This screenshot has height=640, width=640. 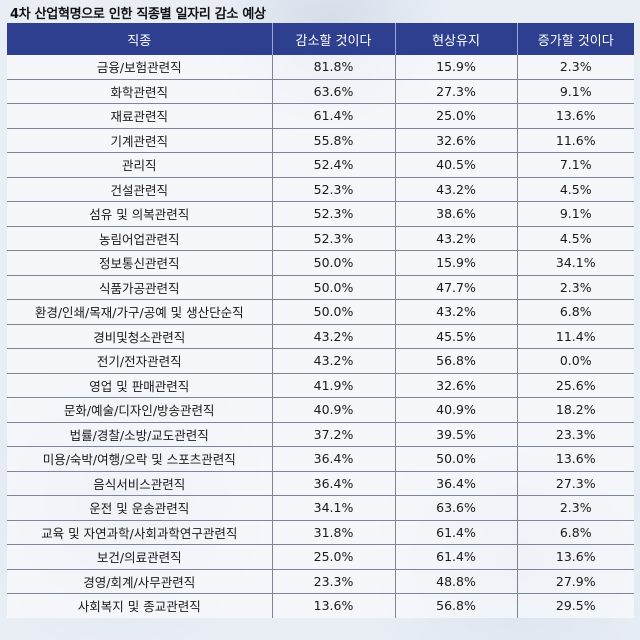 I want to click on increase-cell: 23.3%, so click(x=575, y=434).